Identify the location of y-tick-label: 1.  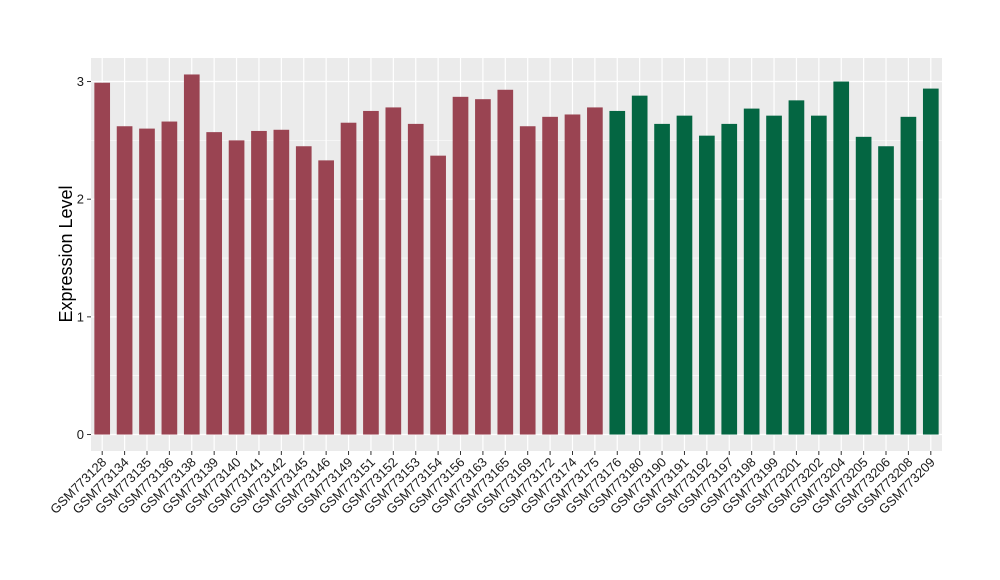
(80, 316).